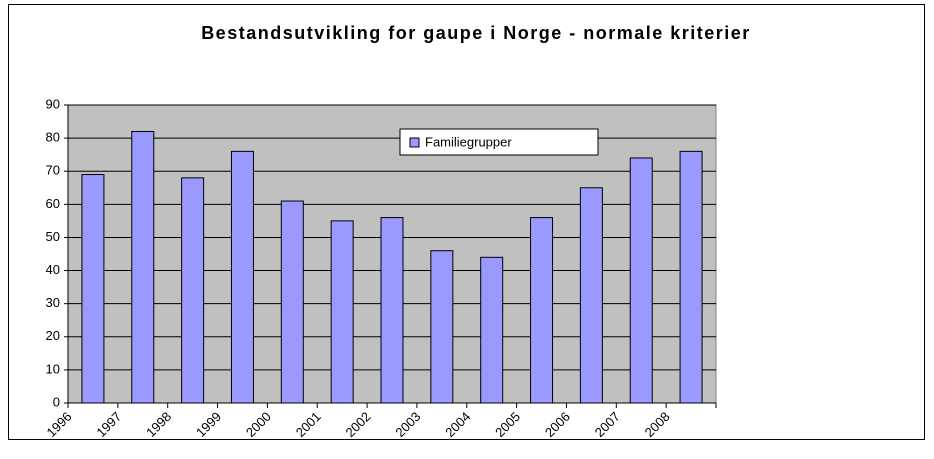 This screenshot has height=459, width=934. I want to click on y-tick-label: 20, so click(53, 335).